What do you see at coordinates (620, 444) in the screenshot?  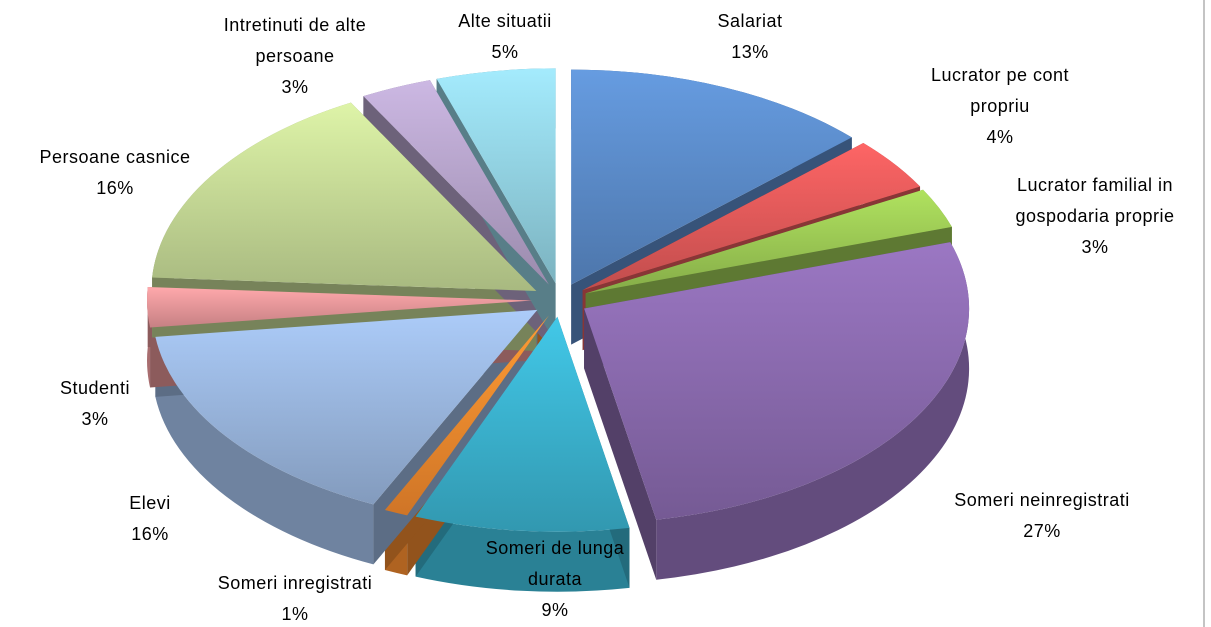 I see `slice-wall` at bounding box center [620, 444].